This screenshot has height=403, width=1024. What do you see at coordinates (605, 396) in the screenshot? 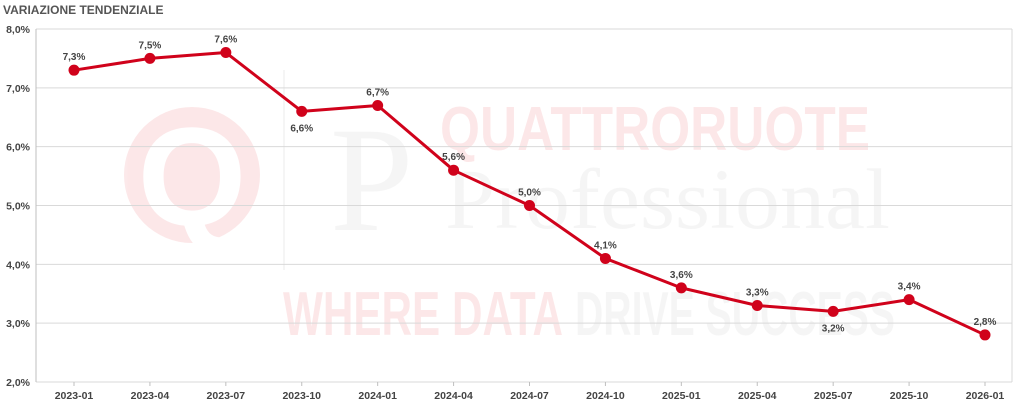
I see `x-tick-label: 2024-10` at bounding box center [605, 396].